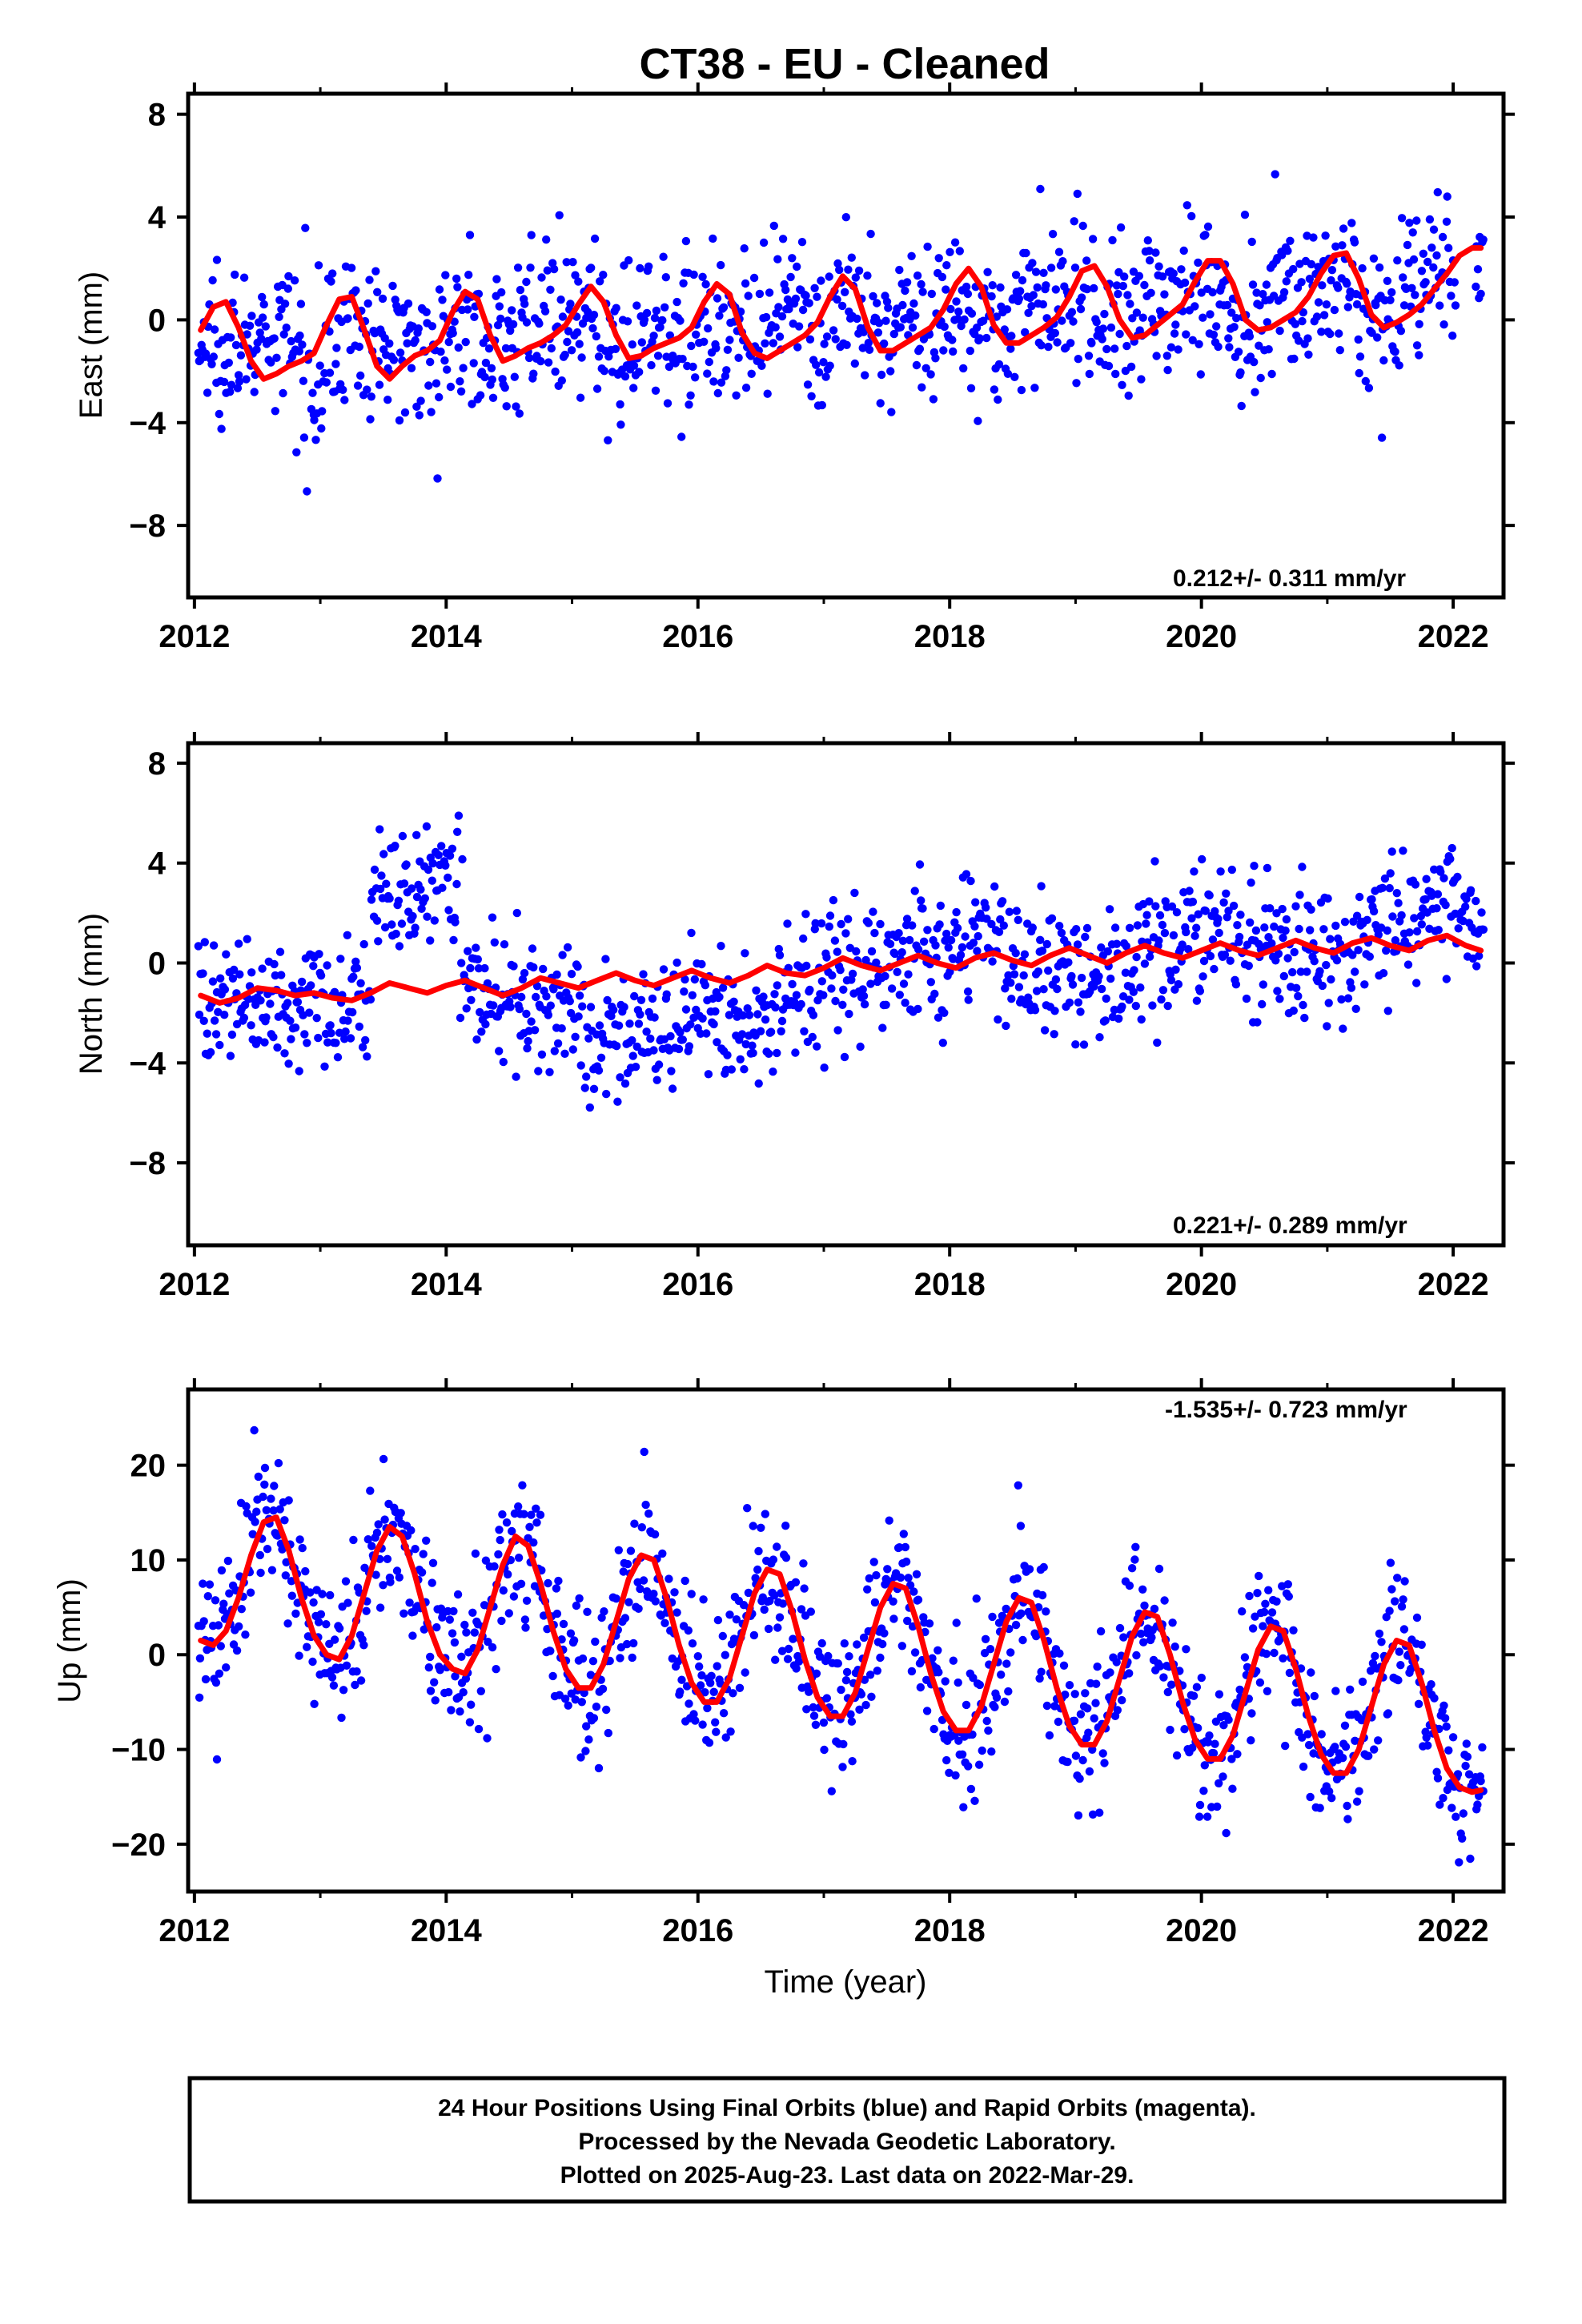  I want to click on east-y-tick-label: 8, so click(157, 116).